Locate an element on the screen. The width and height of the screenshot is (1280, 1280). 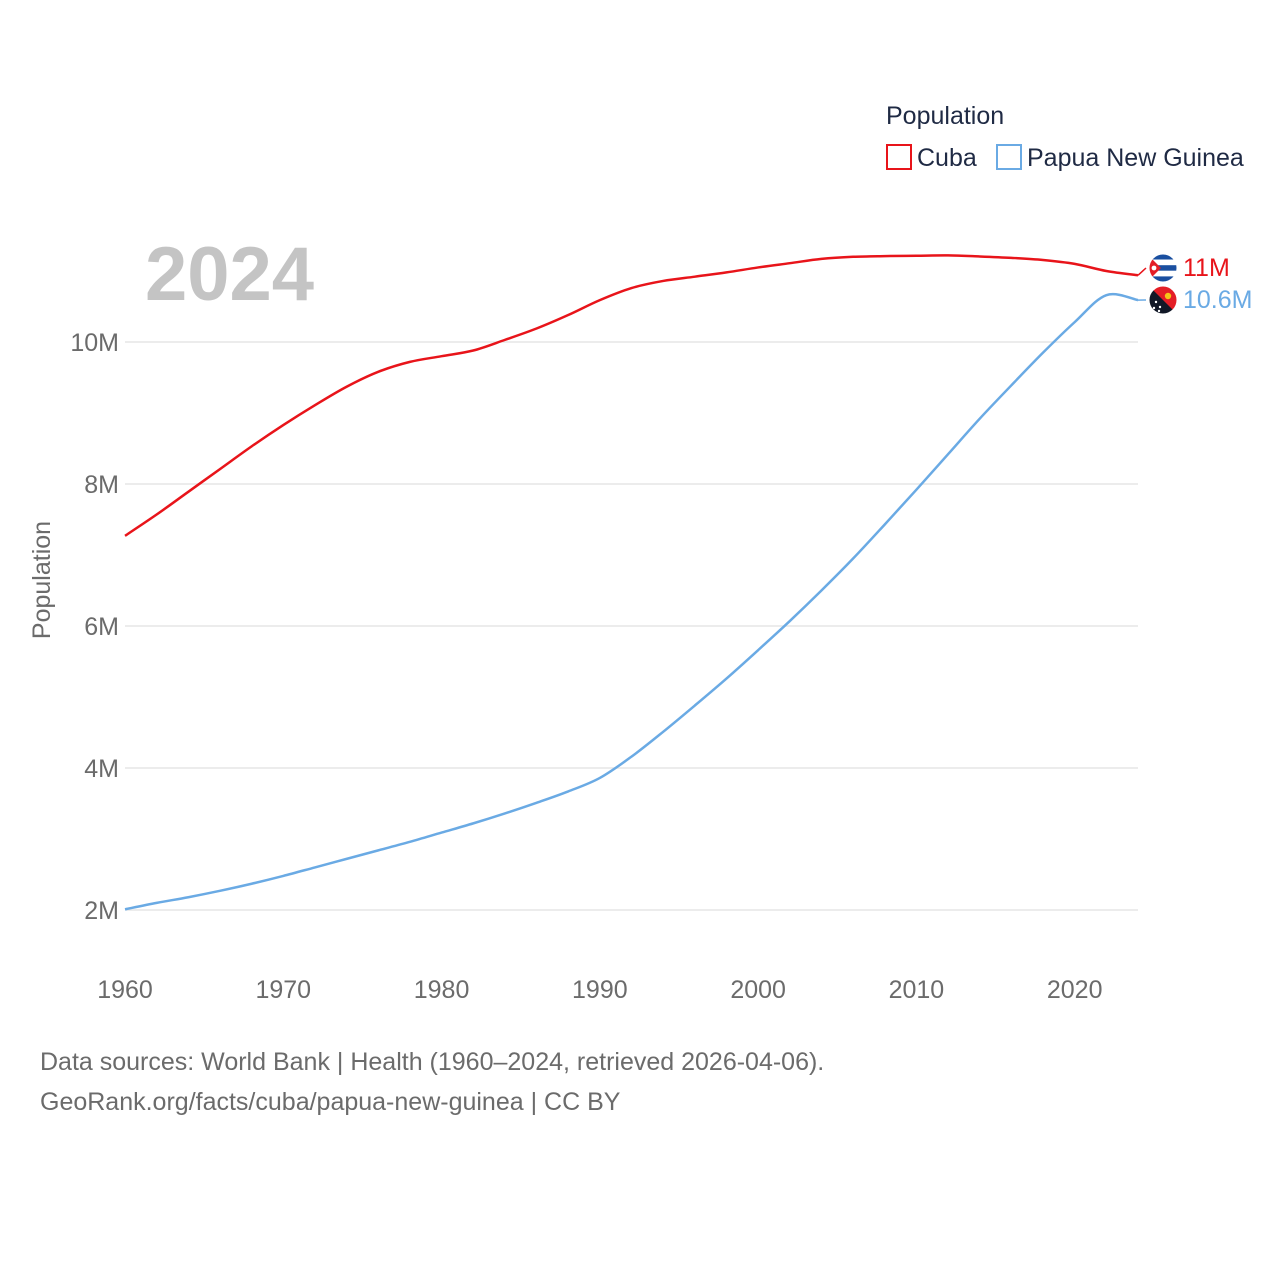
y-tick-label: 6M is located at coordinates (101, 627).